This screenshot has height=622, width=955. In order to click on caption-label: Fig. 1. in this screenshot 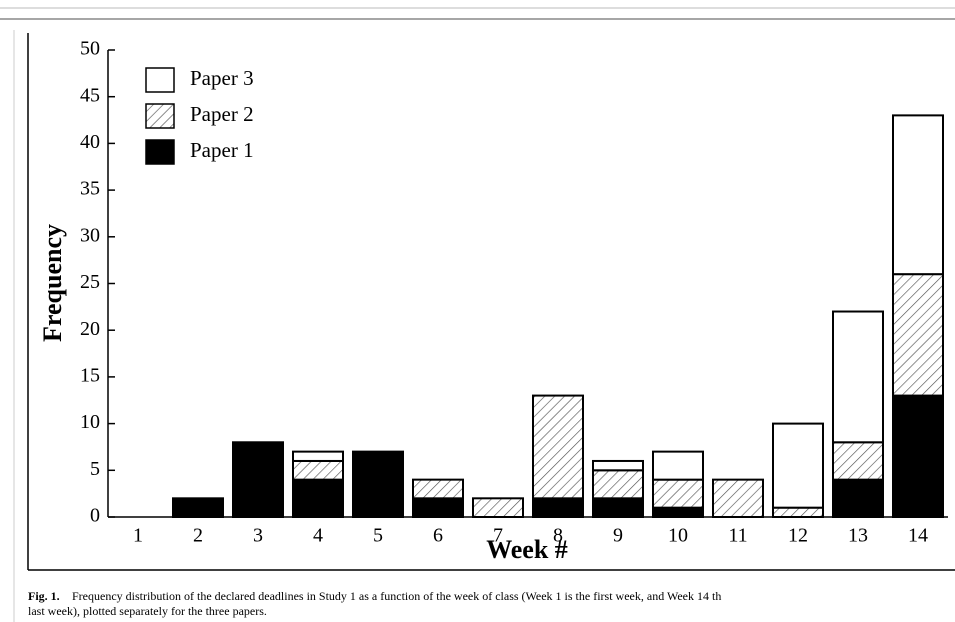, I will do `click(44, 596)`.